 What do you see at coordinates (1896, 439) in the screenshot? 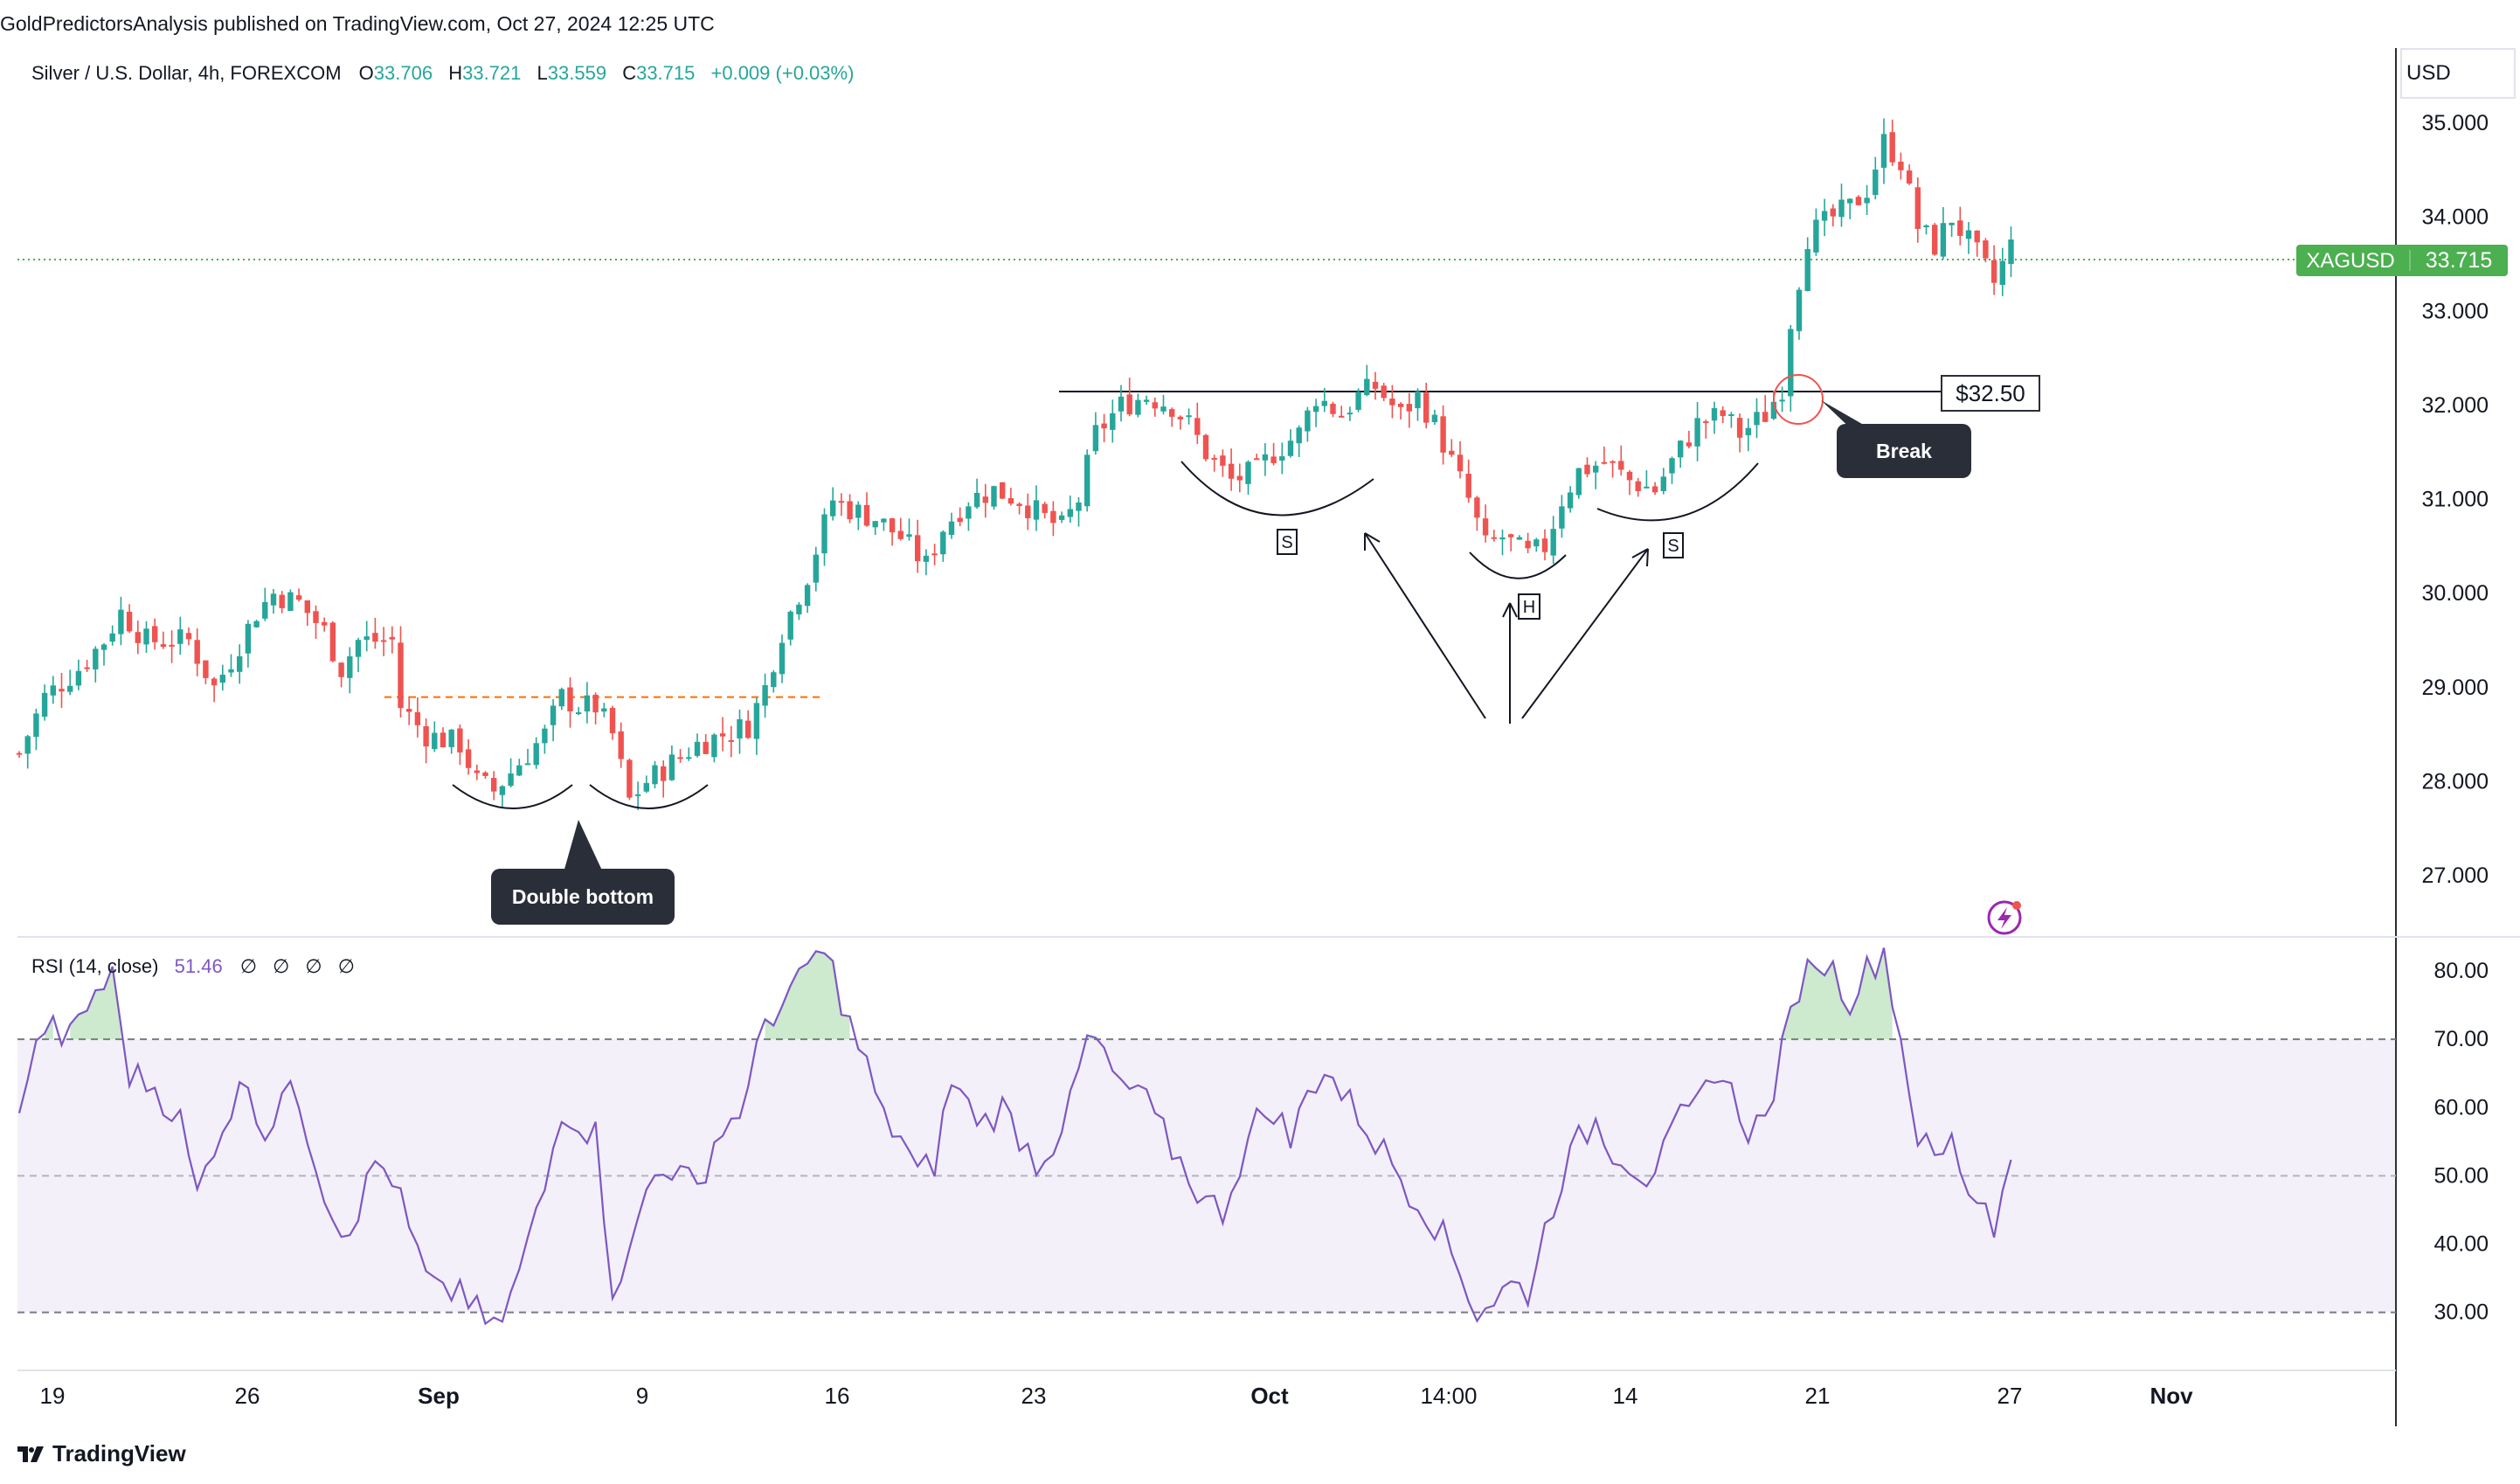
I see `break-callout: Break` at bounding box center [1896, 439].